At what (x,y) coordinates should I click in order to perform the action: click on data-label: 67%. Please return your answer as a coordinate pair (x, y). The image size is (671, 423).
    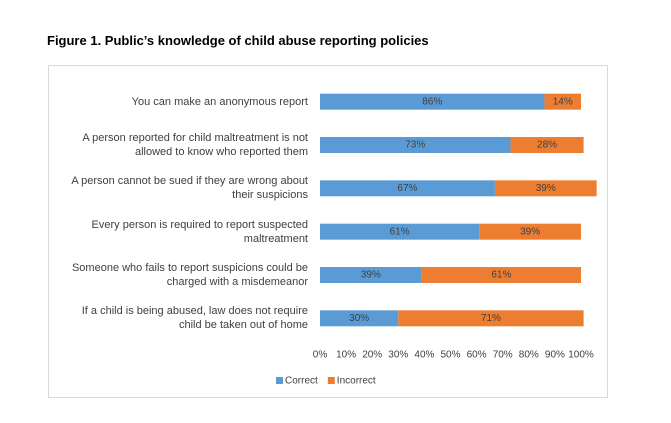
    Looking at the image, I should click on (407, 188).